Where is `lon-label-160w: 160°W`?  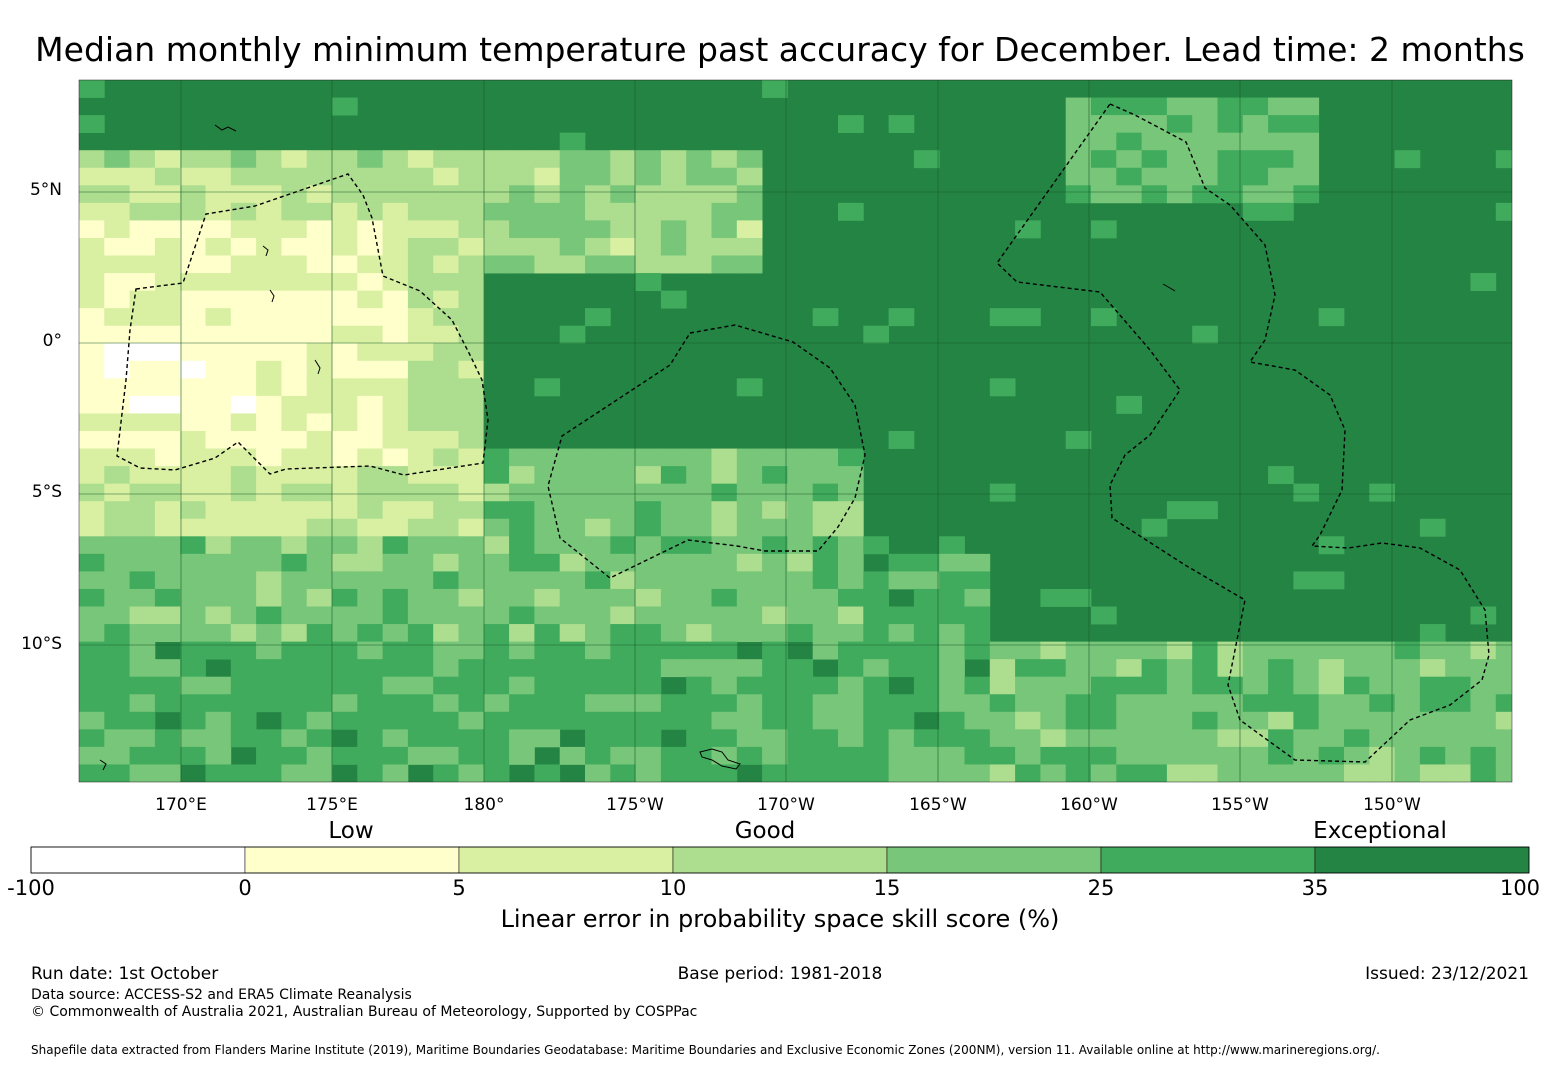
lon-label-160w: 160°W is located at coordinates (1089, 805).